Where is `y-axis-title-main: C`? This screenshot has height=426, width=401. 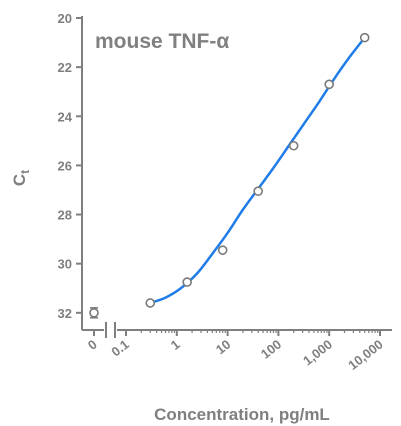 y-axis-title-main: C is located at coordinates (19, 180).